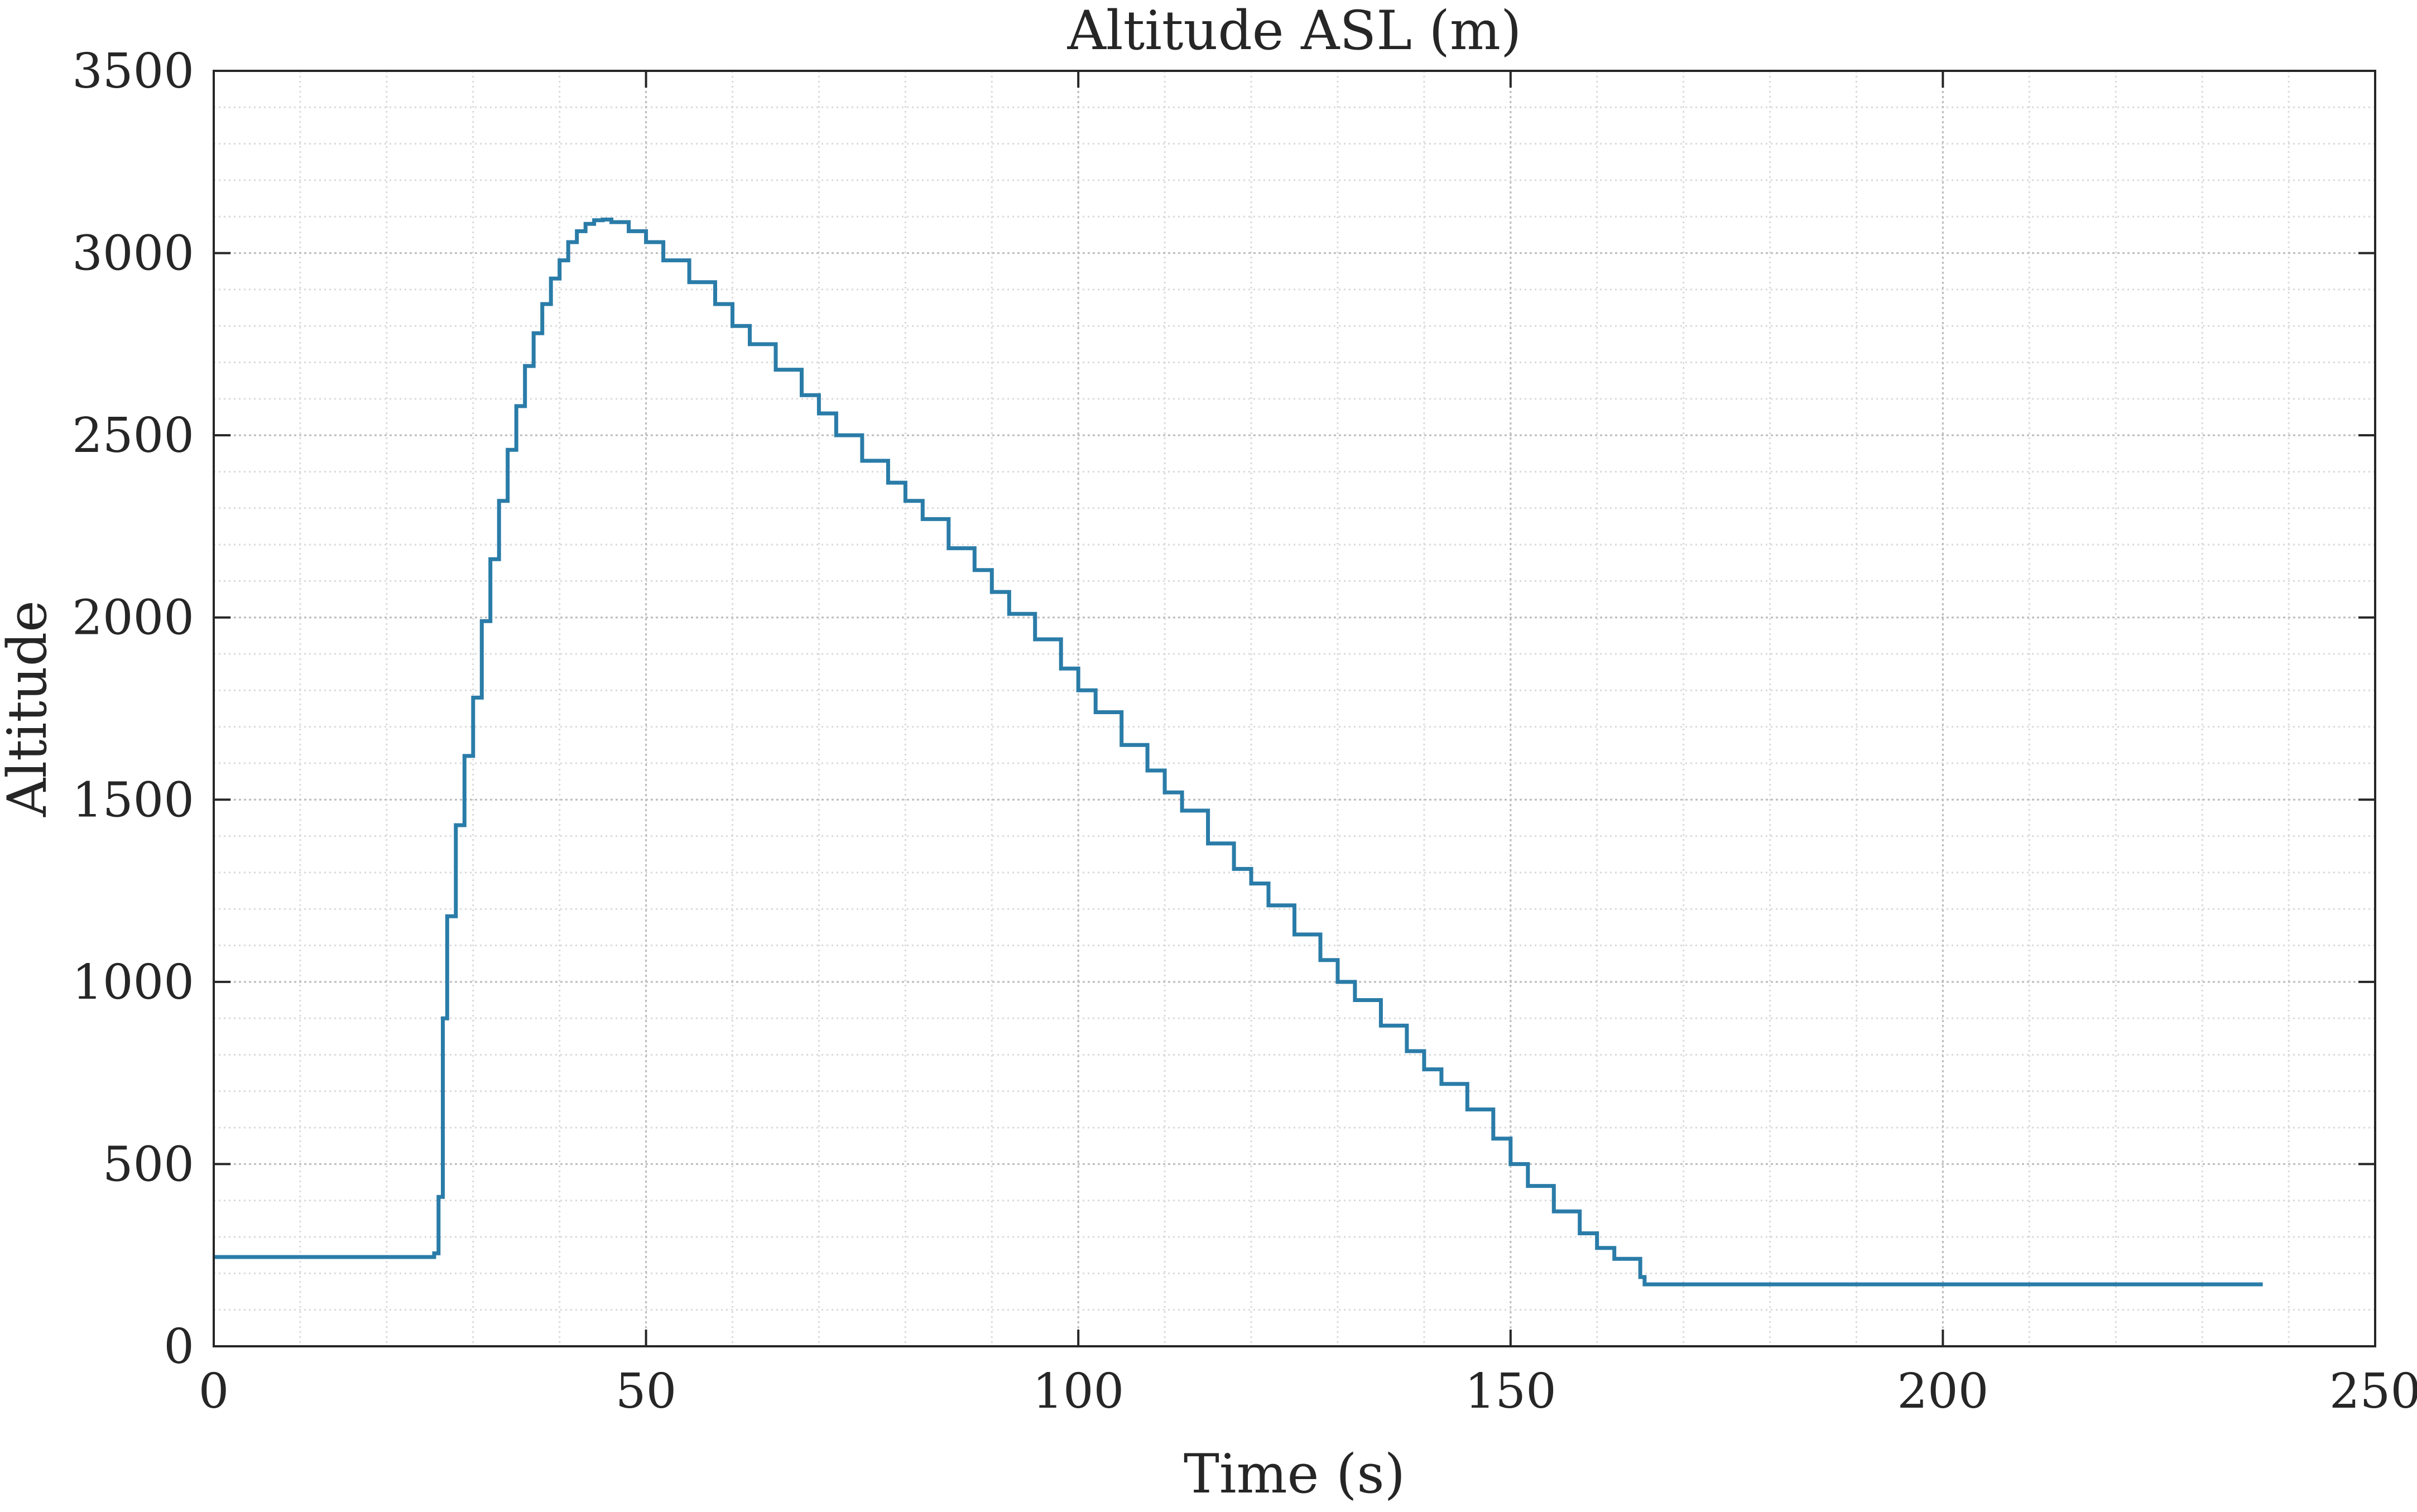  I want to click on x-tick-label: 150, so click(1510, 1391).